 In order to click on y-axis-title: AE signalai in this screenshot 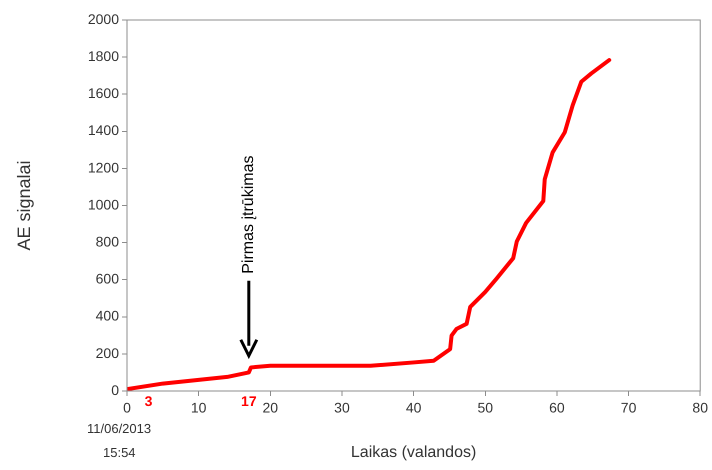, I will do `click(24, 205)`.